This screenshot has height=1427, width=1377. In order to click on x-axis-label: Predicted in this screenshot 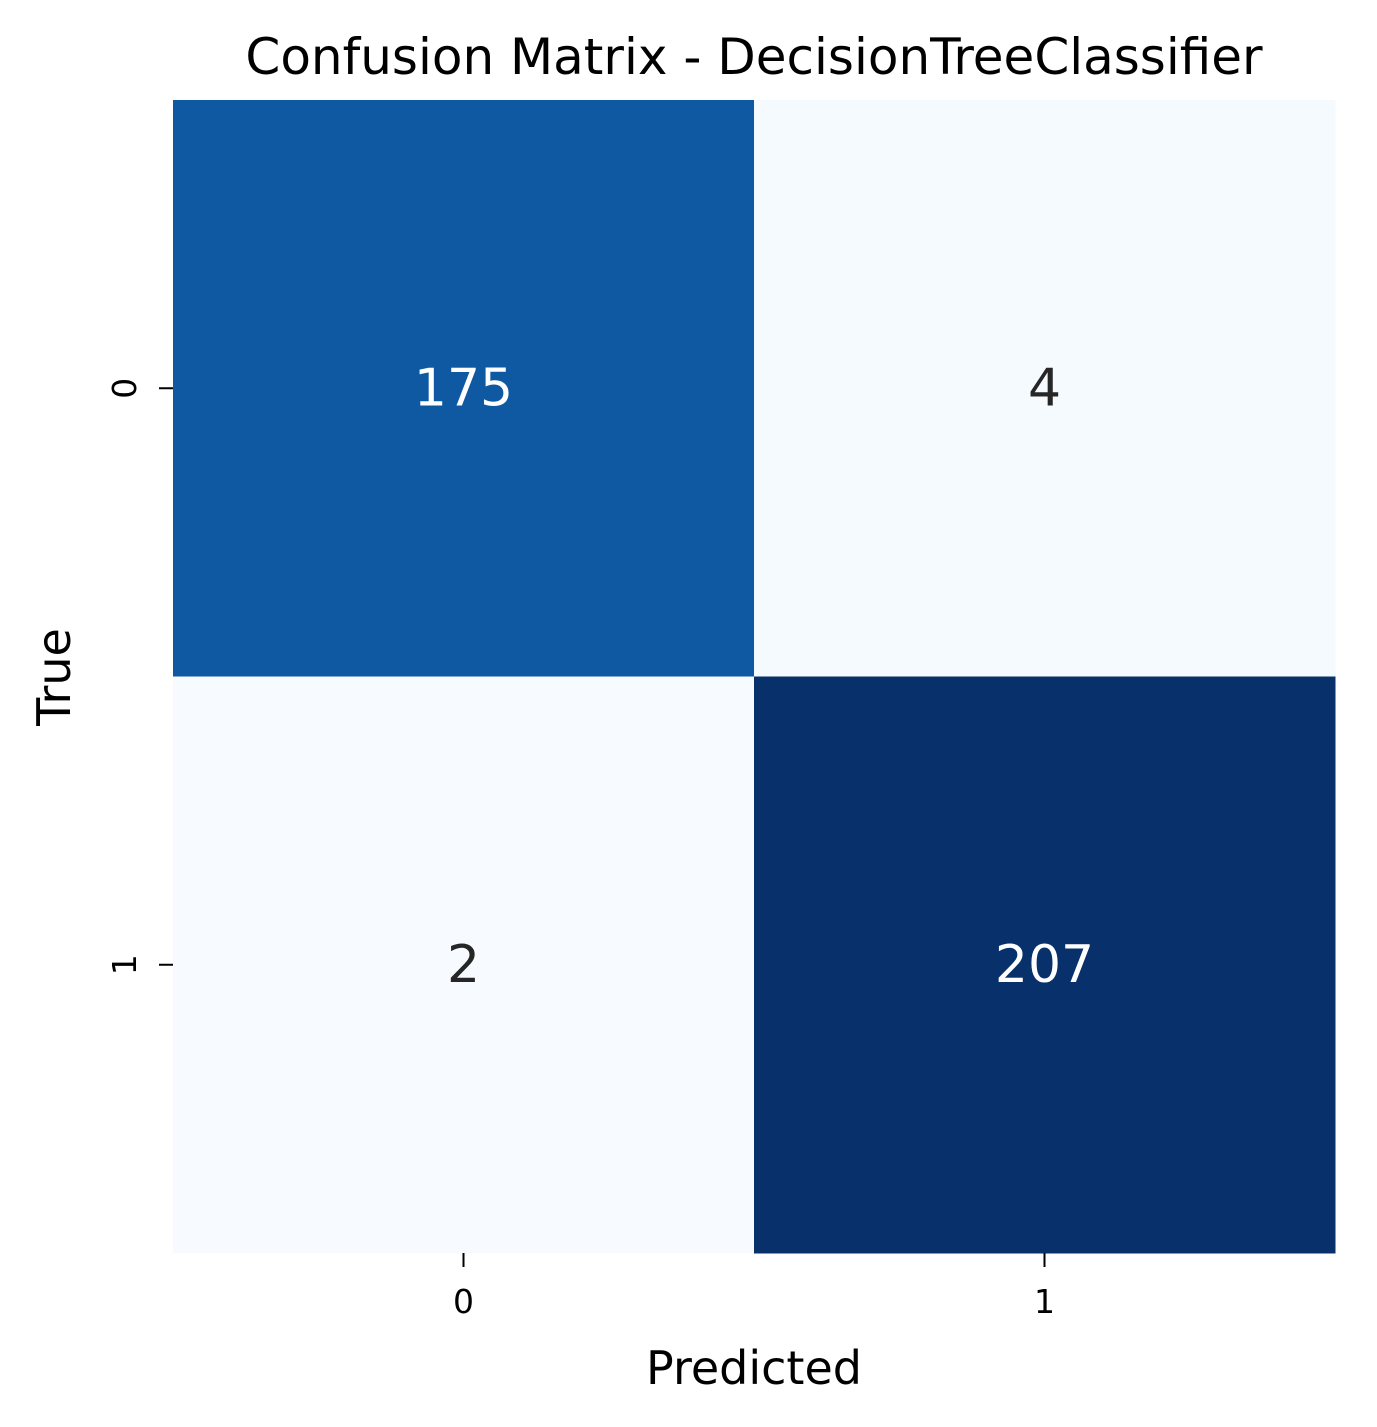, I will do `click(754, 1368)`.